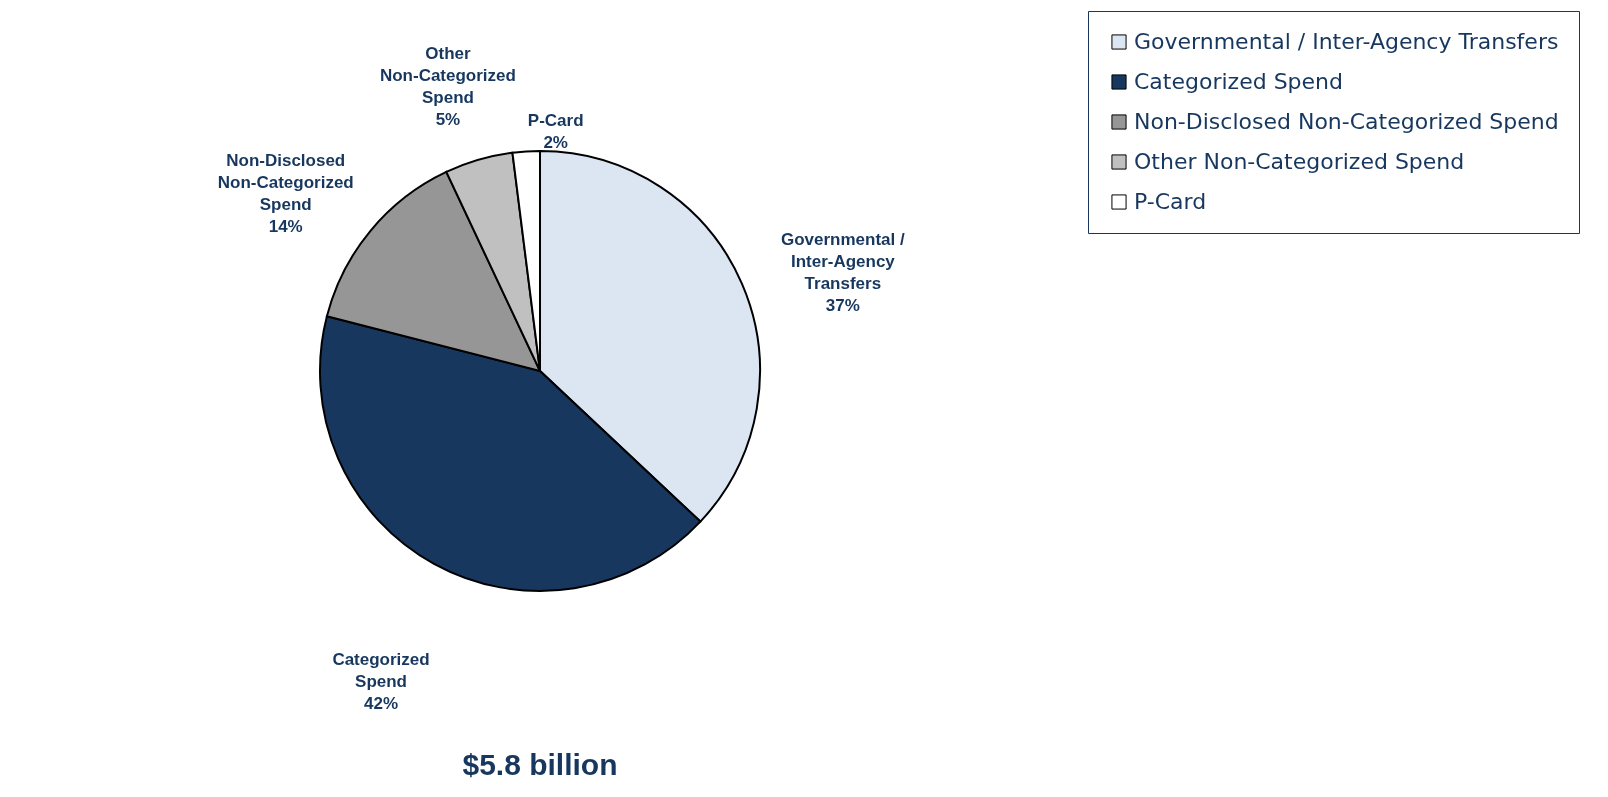 This screenshot has width=1608, height=797. I want to click on data-label: 14%, so click(285, 226).